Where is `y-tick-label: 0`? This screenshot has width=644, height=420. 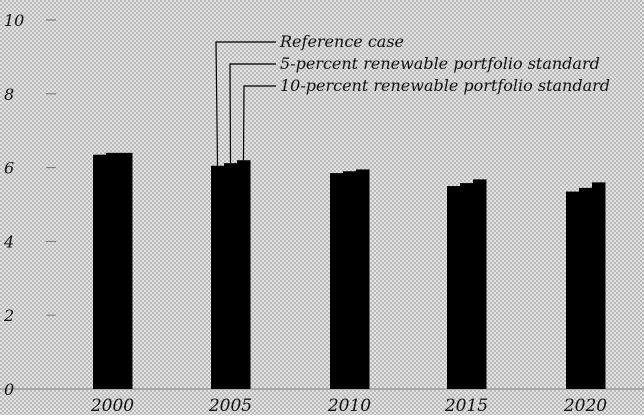
y-tick-label: 0 is located at coordinates (9, 389).